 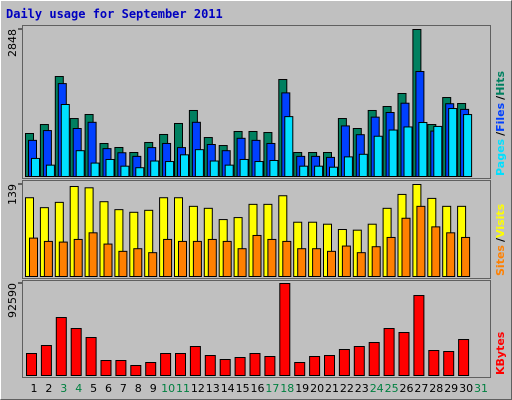 What do you see at coordinates (407, 388) in the screenshot?
I see `x-tick-label: 26` at bounding box center [407, 388].